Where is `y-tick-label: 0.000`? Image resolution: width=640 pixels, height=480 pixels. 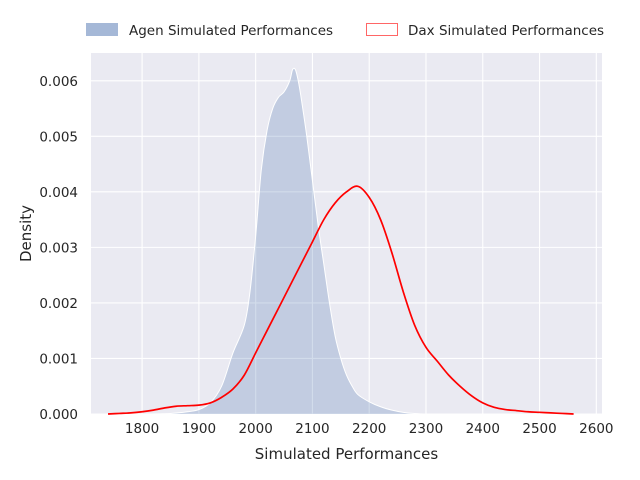
y-tick-label: 0.000 is located at coordinates (58, 415).